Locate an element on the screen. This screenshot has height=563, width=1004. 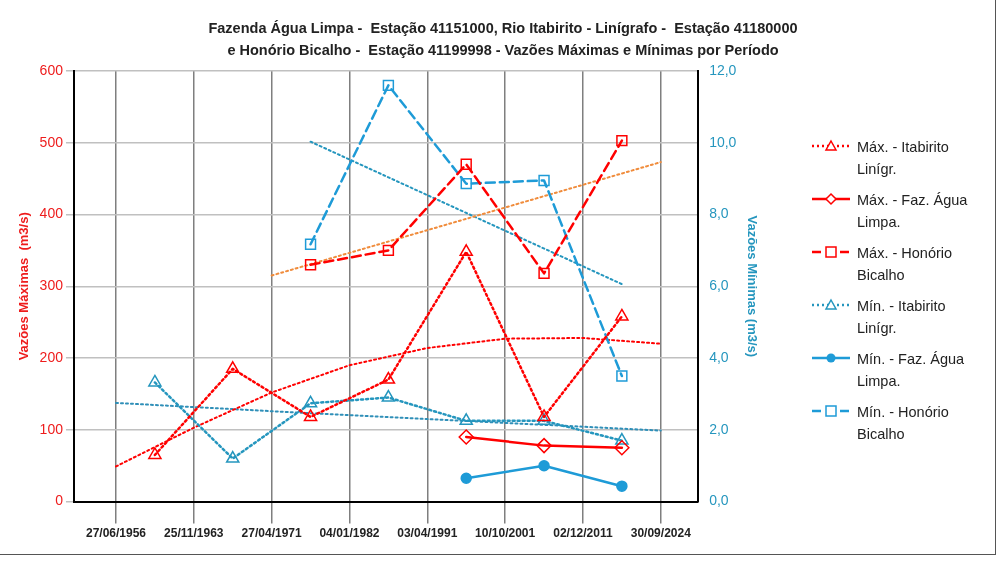
x-tick-label: 02/12/2011 is located at coordinates (583, 533).